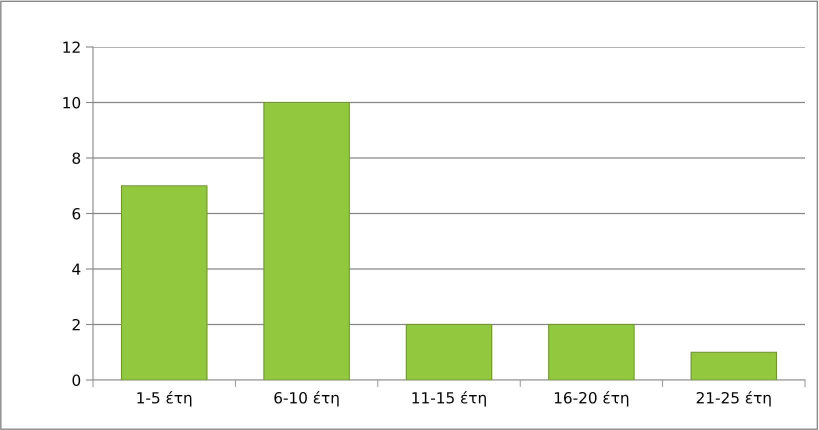 The width and height of the screenshot is (819, 430). What do you see at coordinates (71, 47) in the screenshot?
I see `y-tick-label: 12` at bounding box center [71, 47].